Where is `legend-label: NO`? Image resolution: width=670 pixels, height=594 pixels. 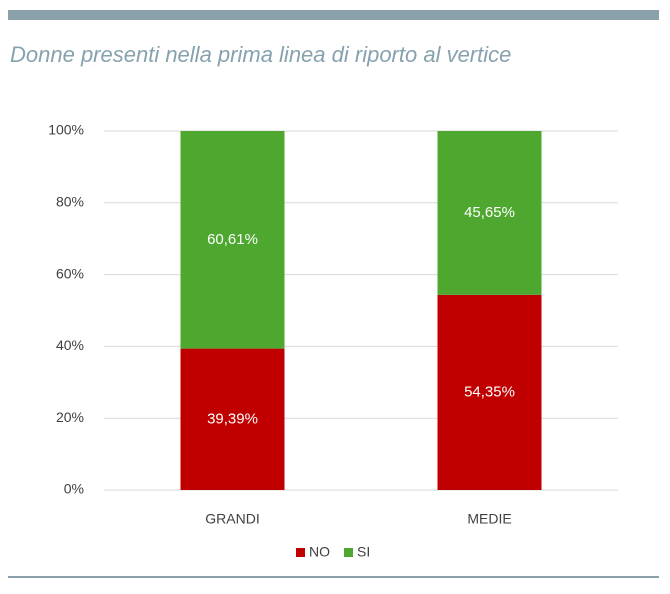
legend-label: NO is located at coordinates (319, 552).